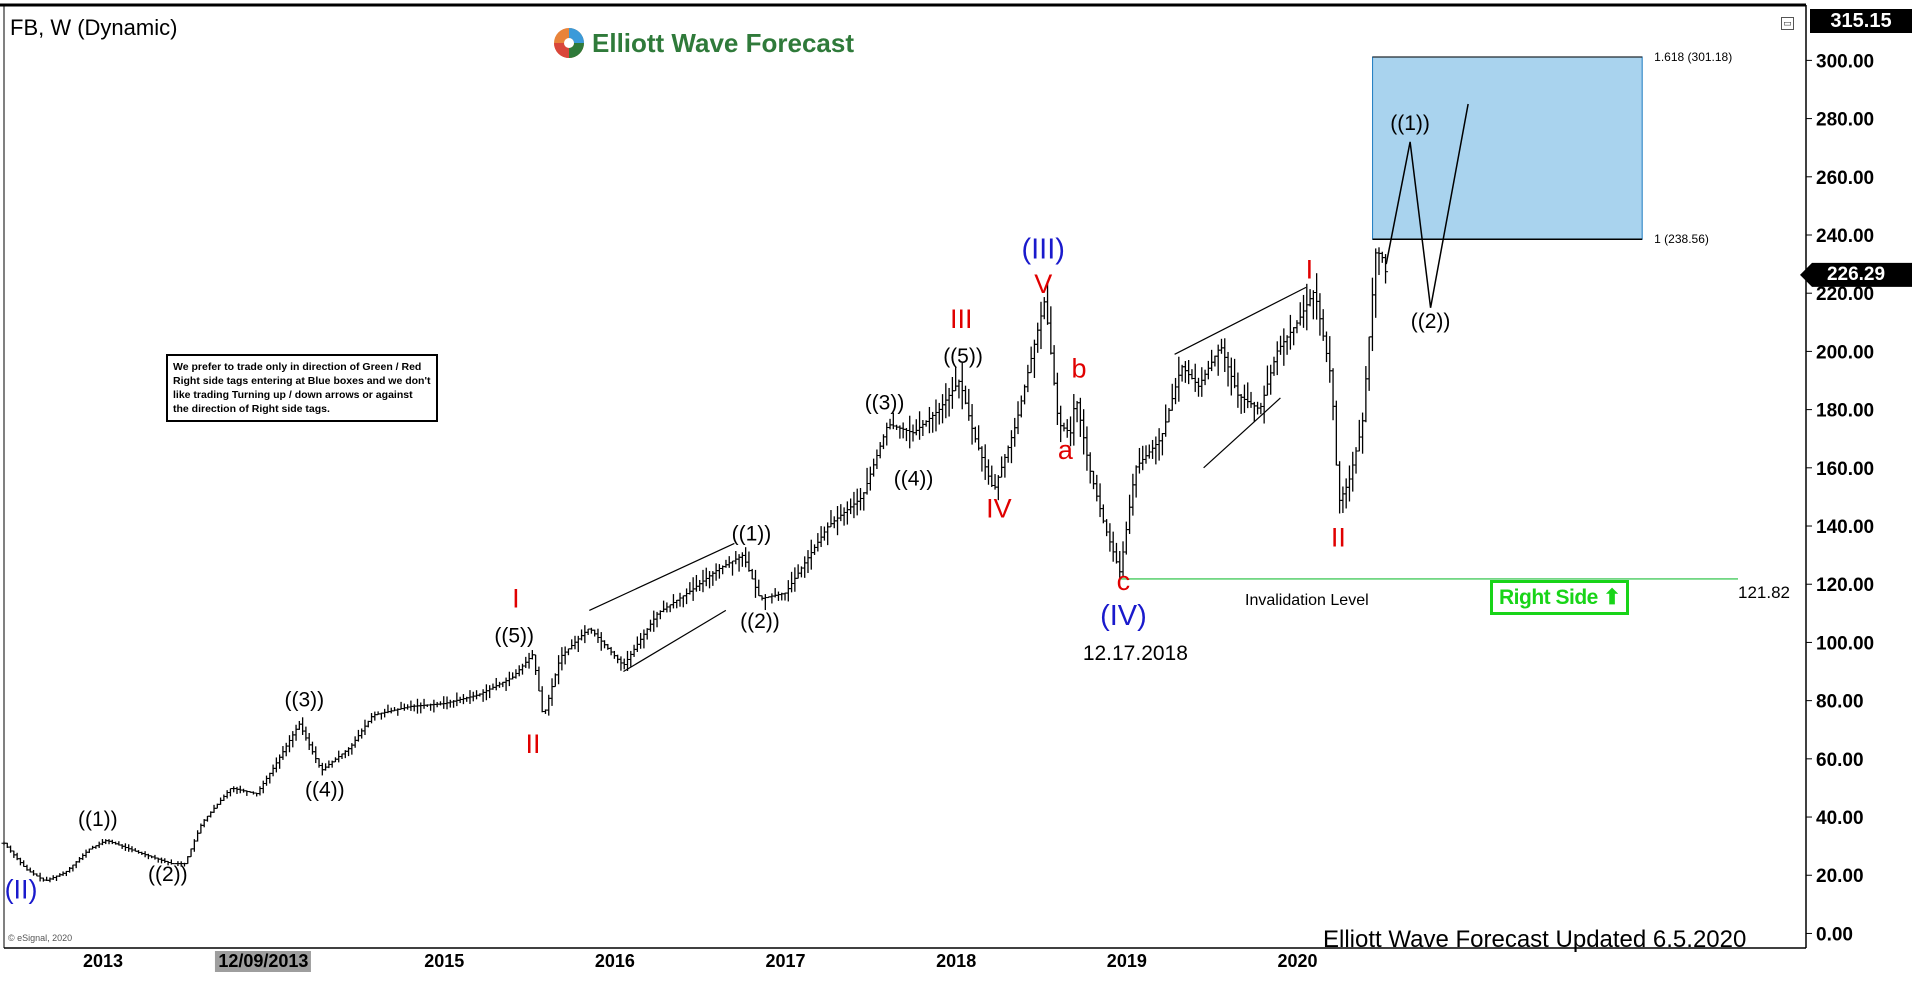 The width and height of the screenshot is (1912, 981). I want to click on time-axis-label: 2013, so click(102, 961).